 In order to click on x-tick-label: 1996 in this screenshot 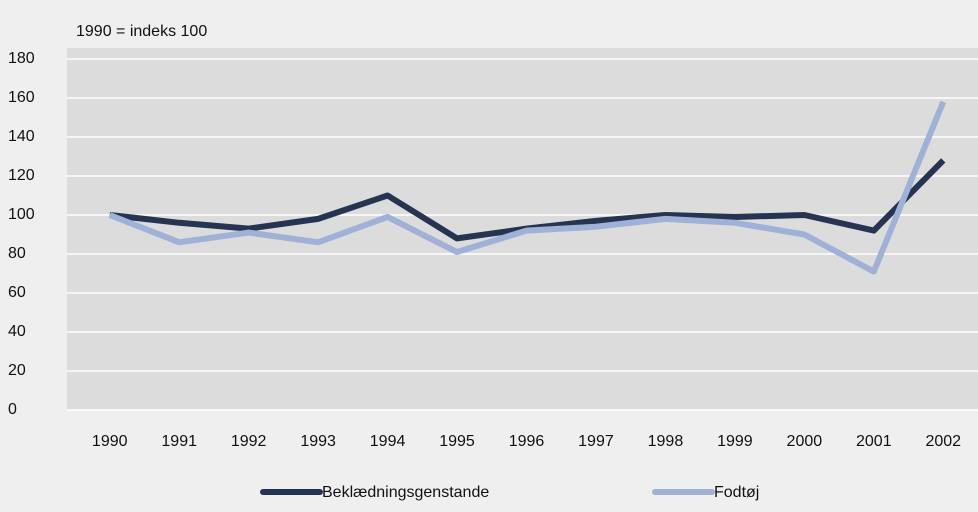, I will do `click(527, 441)`.